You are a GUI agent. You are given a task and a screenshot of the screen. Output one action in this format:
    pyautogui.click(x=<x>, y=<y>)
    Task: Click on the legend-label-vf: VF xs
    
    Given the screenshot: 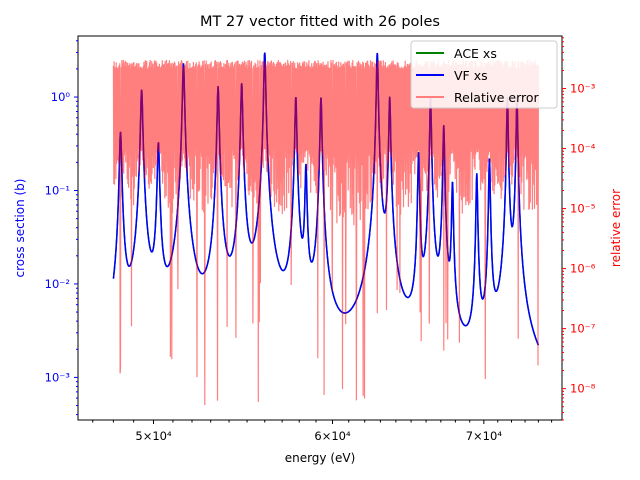 What is the action you would take?
    pyautogui.click(x=471, y=75)
    